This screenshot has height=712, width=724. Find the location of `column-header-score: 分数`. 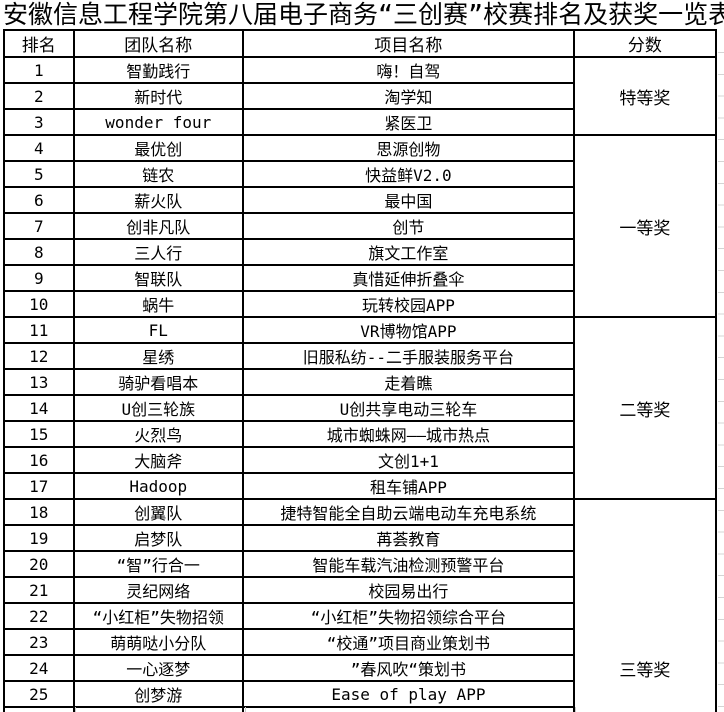

column-header-score: 分数 is located at coordinates (645, 43).